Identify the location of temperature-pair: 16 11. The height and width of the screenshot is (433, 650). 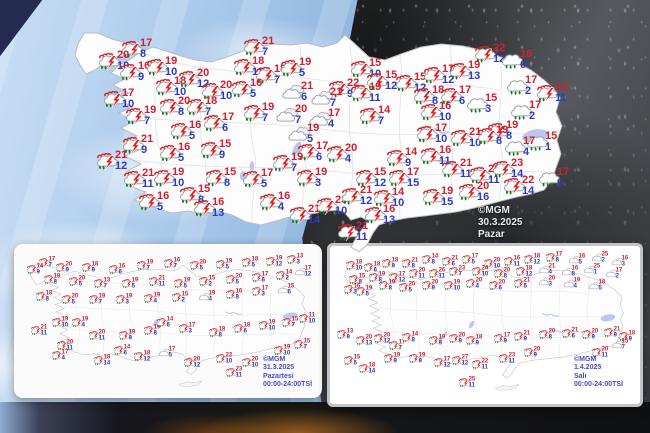
(517, 262).